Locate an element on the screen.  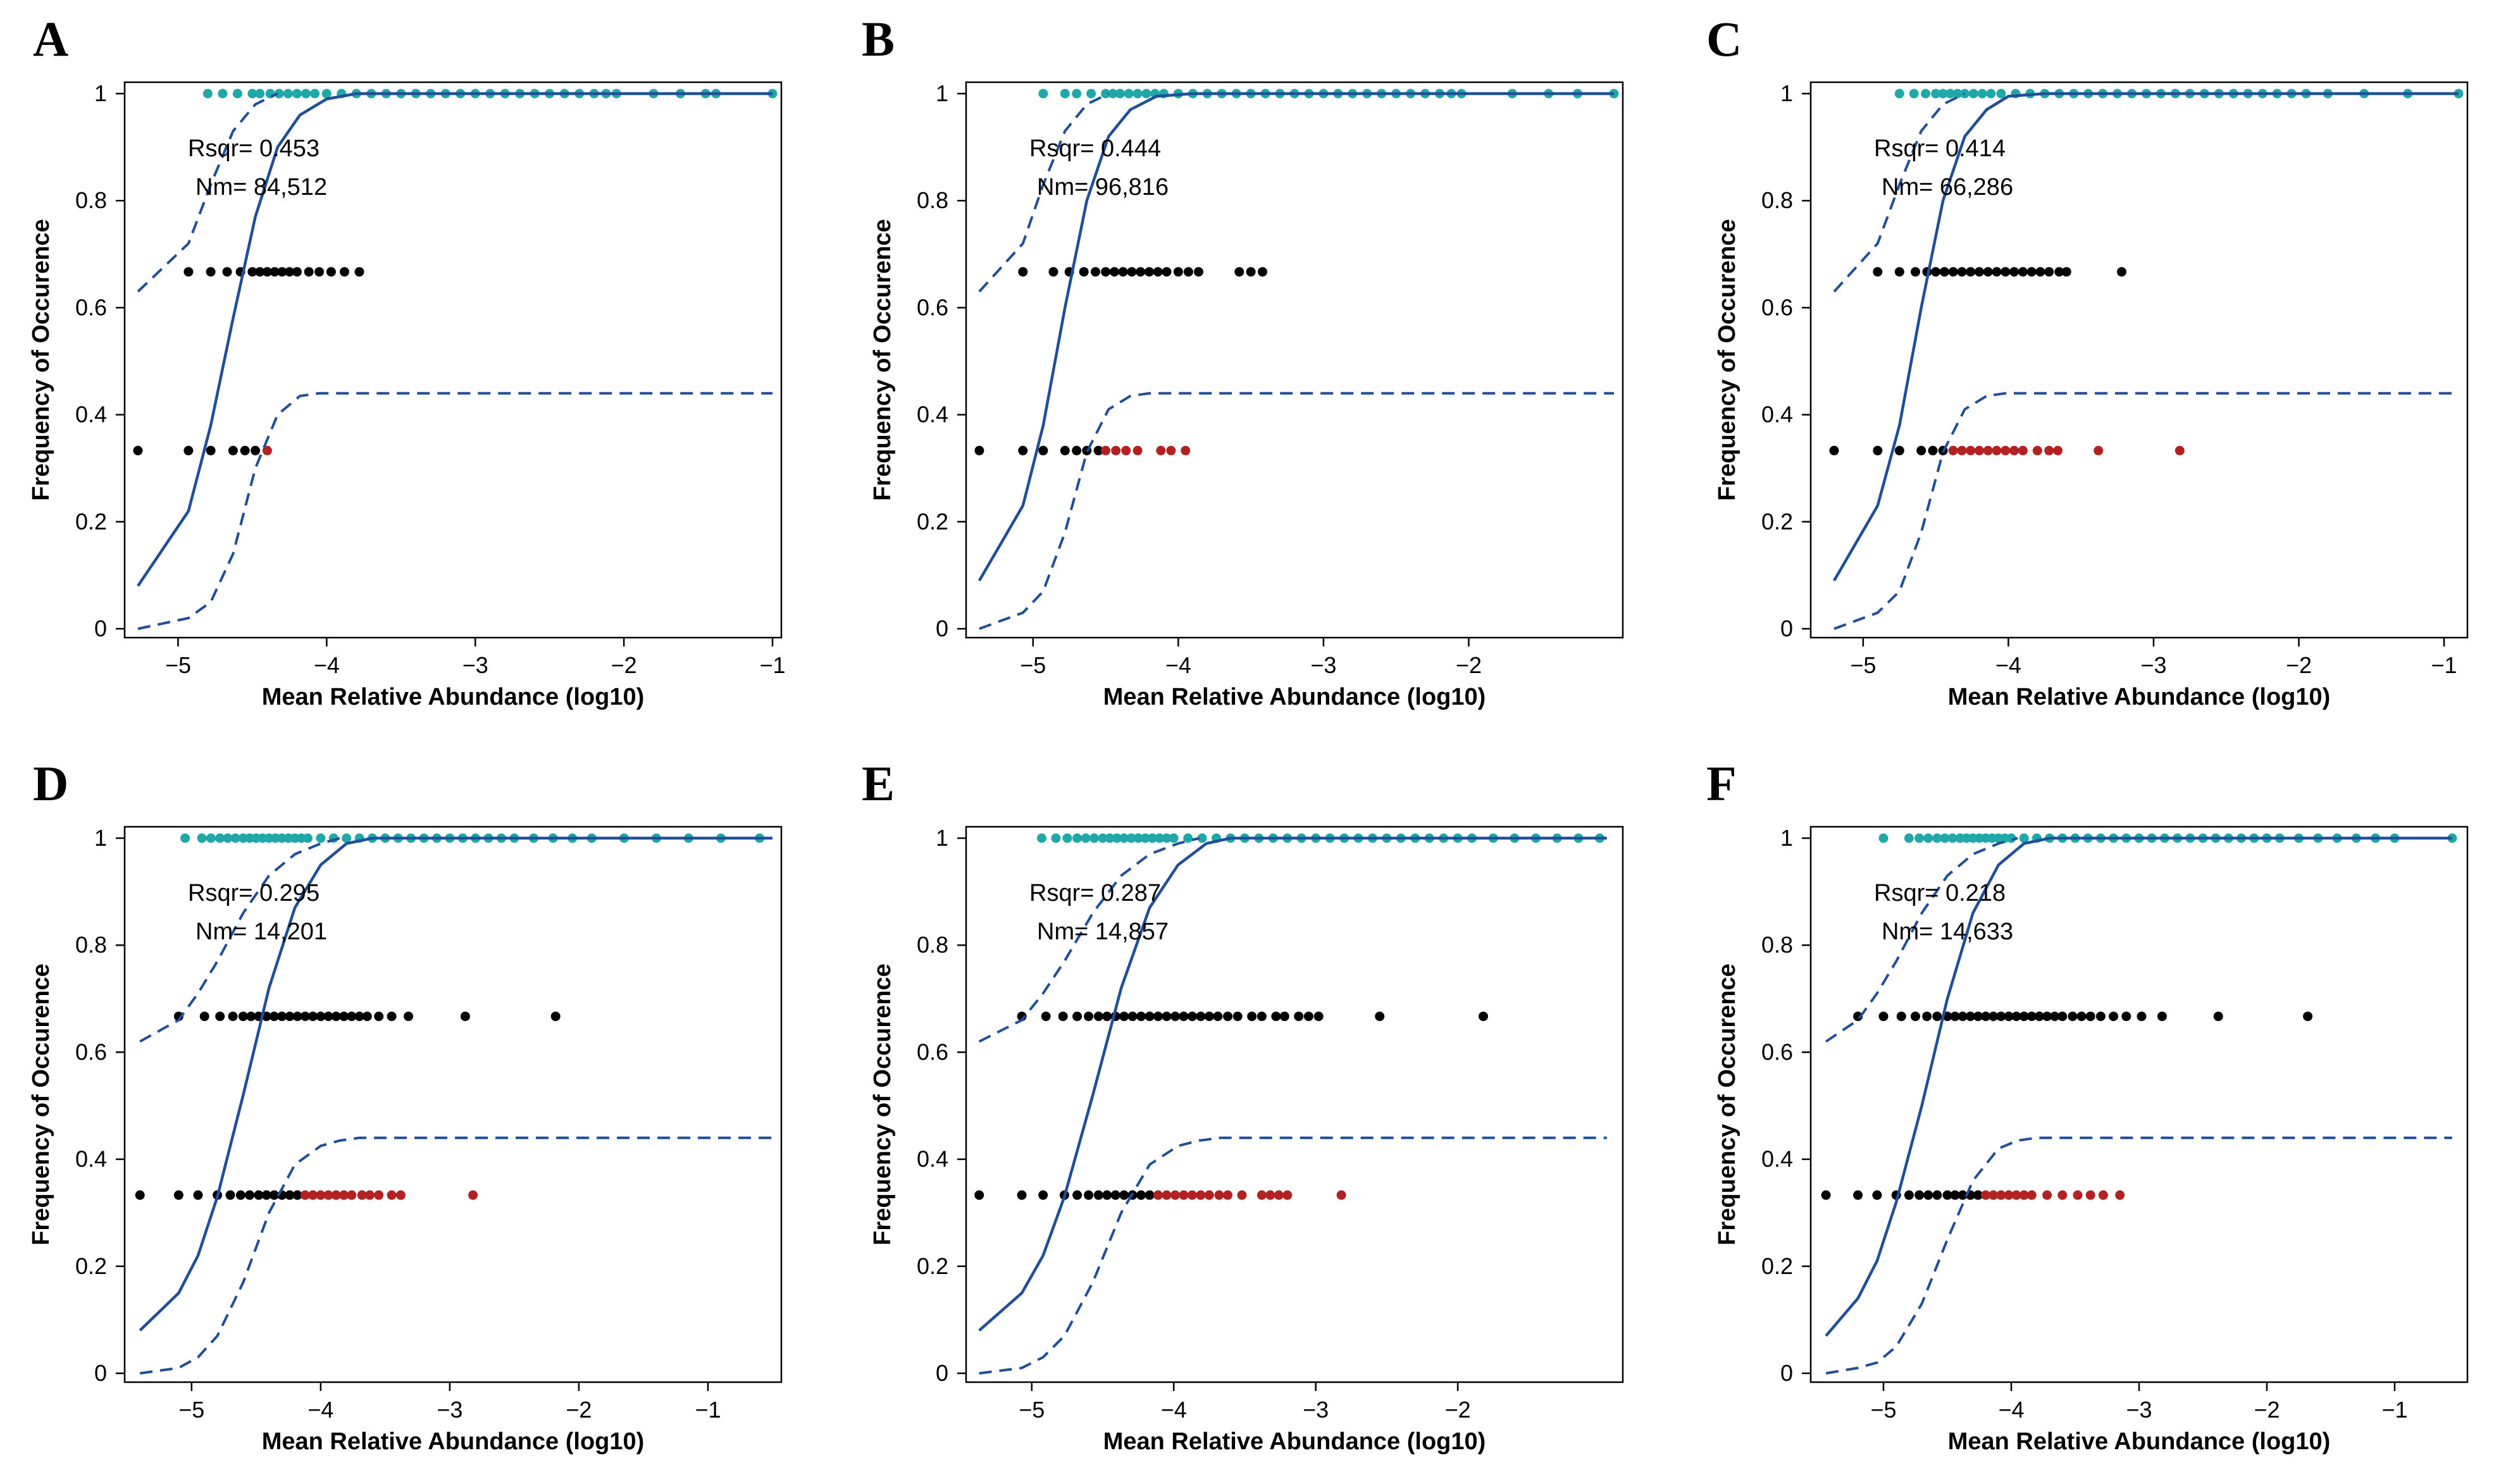
y-tick-label: 0.2 is located at coordinates (1777, 1266).